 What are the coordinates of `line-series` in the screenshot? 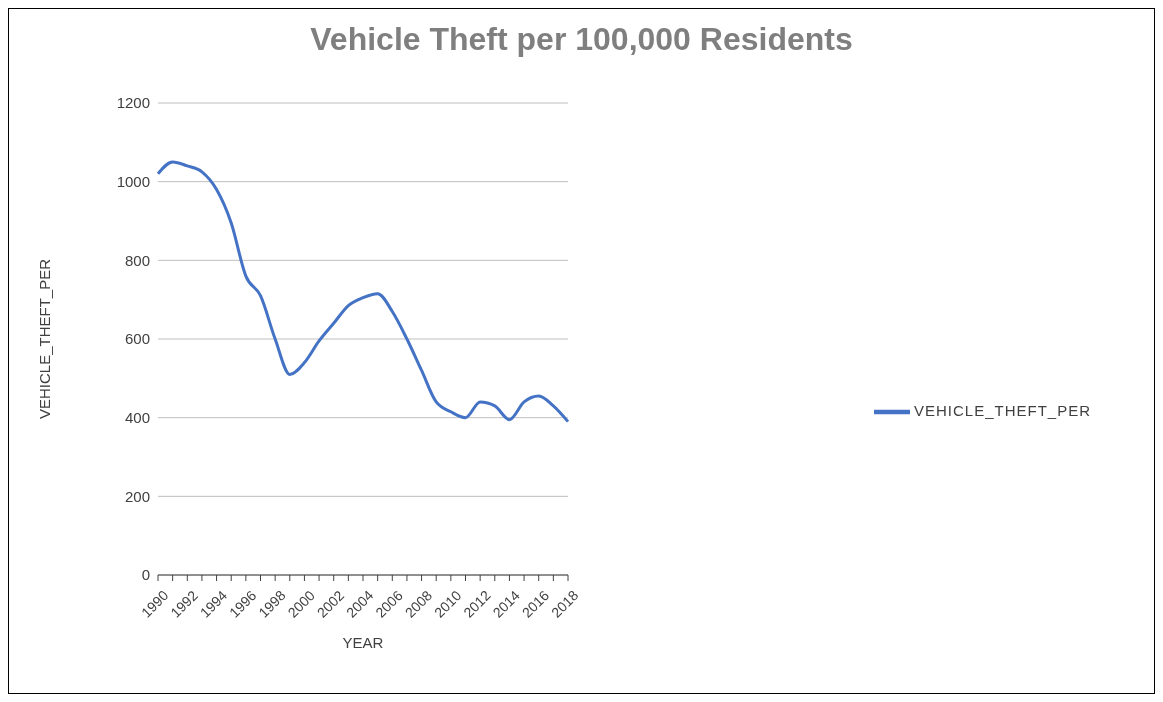 It's located at (363, 292).